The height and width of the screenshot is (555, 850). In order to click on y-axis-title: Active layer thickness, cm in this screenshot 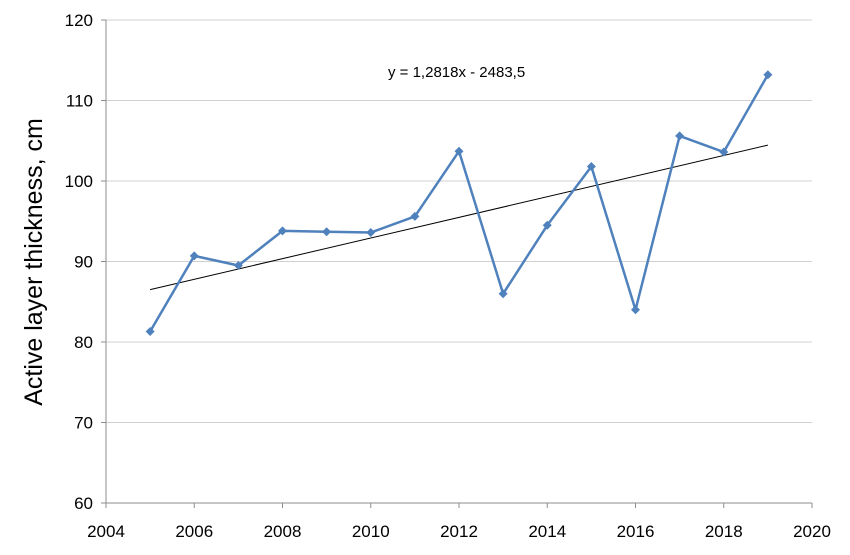, I will do `click(34, 262)`.